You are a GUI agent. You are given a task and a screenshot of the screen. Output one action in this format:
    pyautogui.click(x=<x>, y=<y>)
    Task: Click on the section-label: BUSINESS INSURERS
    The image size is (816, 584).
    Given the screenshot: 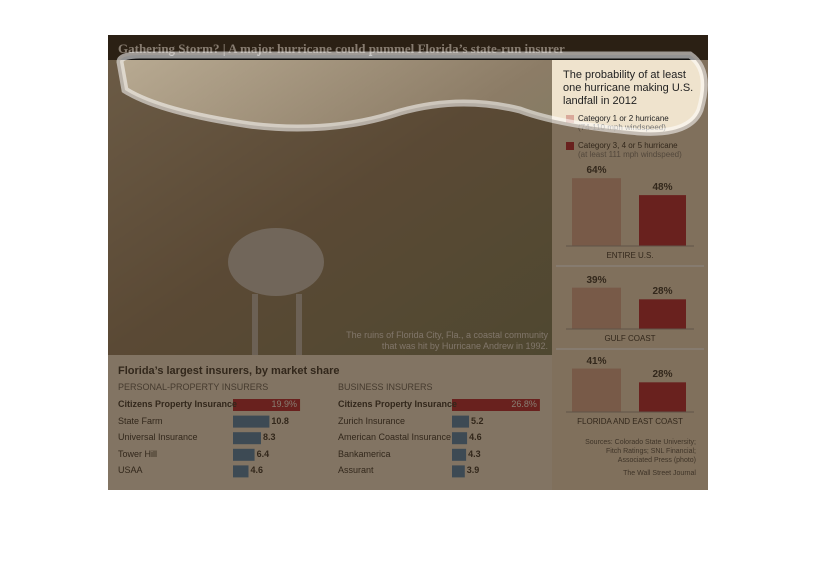 What is the action you would take?
    pyautogui.click(x=385, y=387)
    